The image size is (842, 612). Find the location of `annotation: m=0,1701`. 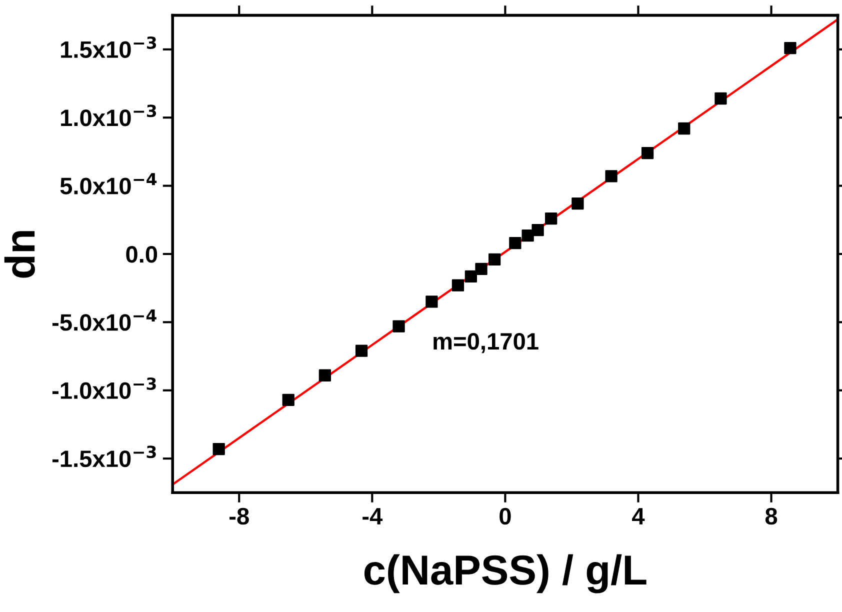

annotation: m=0,1701 is located at coordinates (486, 343).